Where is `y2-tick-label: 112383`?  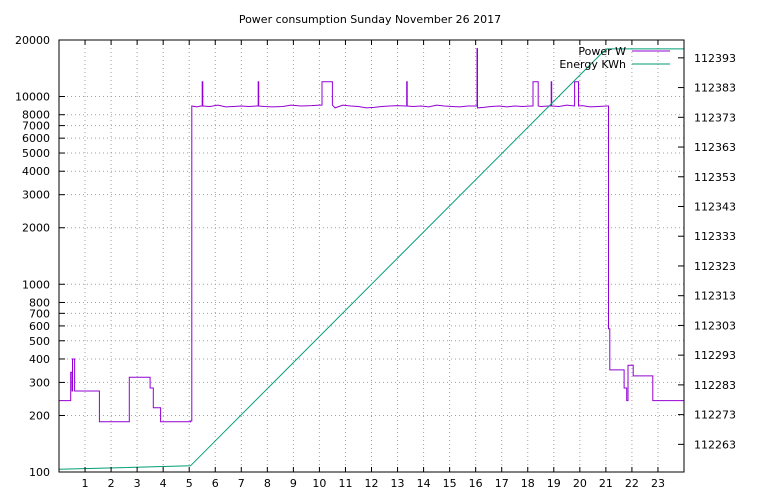
y2-tick-label: 112383 is located at coordinates (715, 88).